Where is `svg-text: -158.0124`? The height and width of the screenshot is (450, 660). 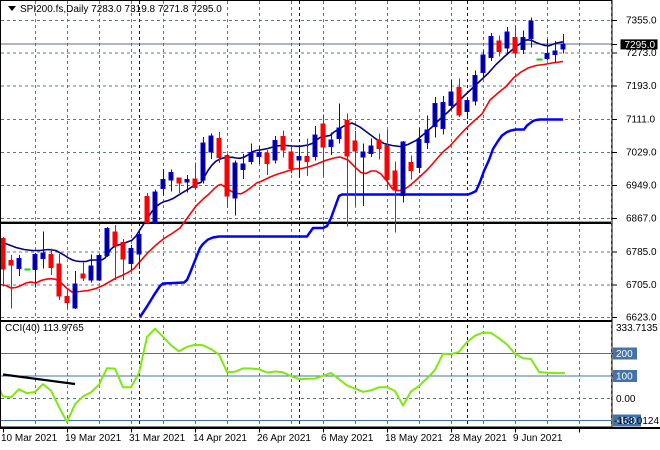 svg-text: -158.0124 is located at coordinates (636, 421).